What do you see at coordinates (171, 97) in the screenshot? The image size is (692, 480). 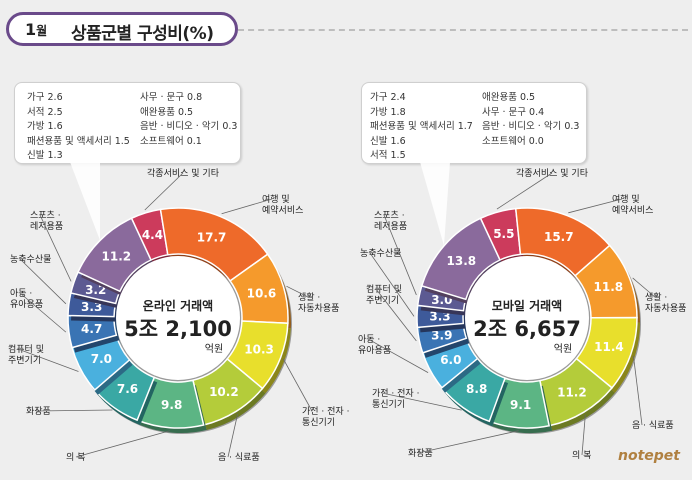 I see `others-item: 사무 · 문구 0.8` at bounding box center [171, 97].